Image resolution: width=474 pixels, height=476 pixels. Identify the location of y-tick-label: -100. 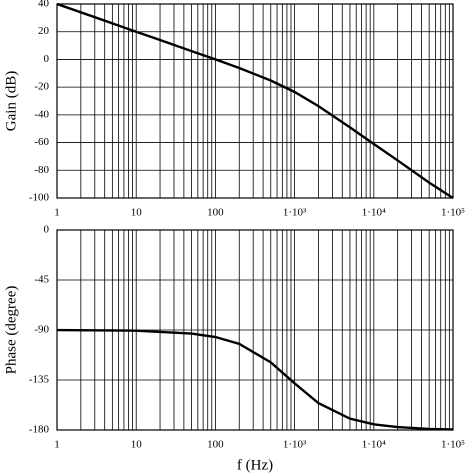
(39, 198).